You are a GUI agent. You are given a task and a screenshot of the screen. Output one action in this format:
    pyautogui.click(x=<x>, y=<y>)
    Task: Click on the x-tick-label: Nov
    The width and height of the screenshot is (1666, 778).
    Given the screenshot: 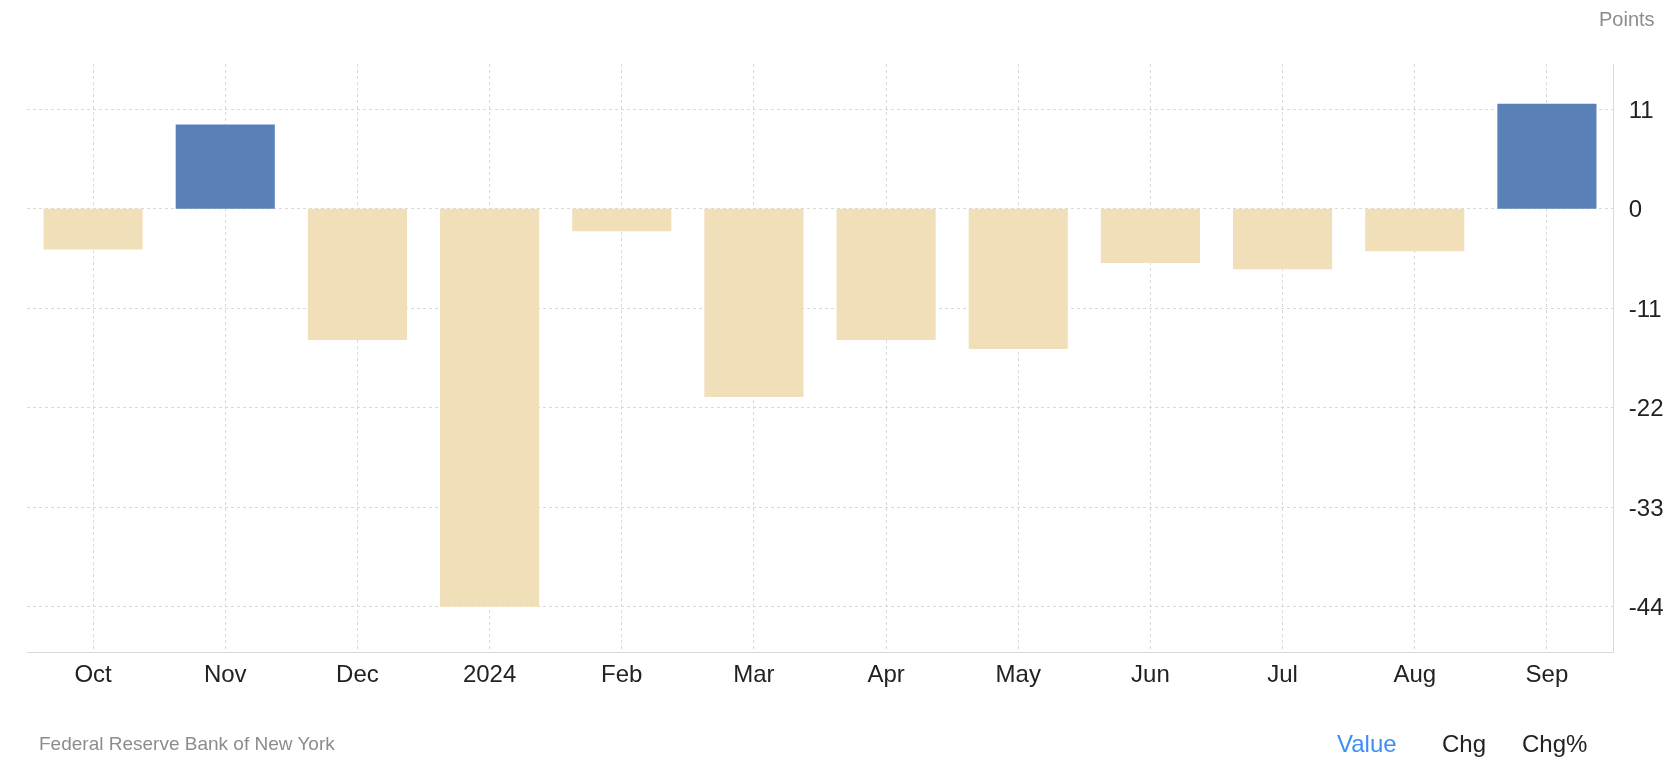 What is the action you would take?
    pyautogui.click(x=225, y=673)
    